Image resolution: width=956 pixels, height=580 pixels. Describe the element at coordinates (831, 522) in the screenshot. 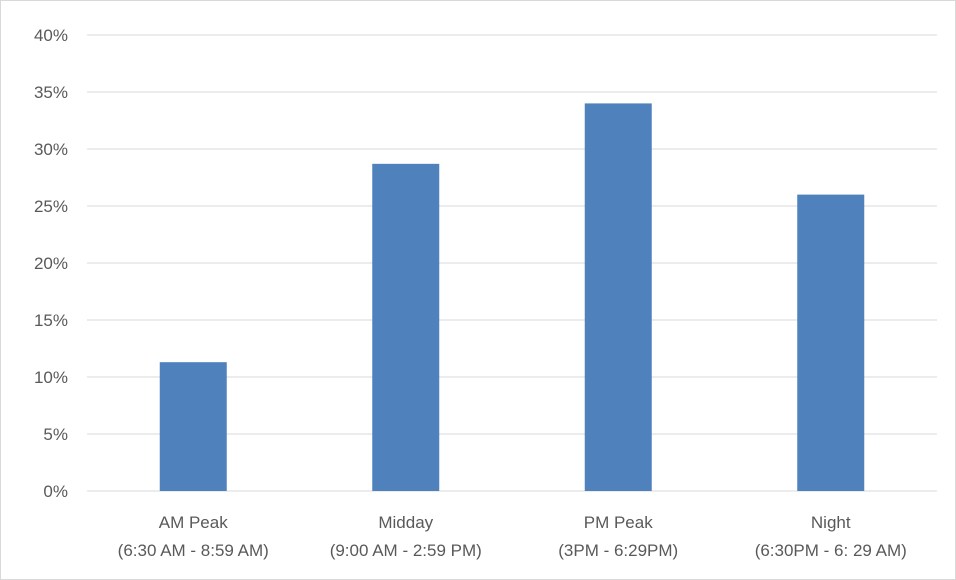

I see `x-category-label: Night` at that location.